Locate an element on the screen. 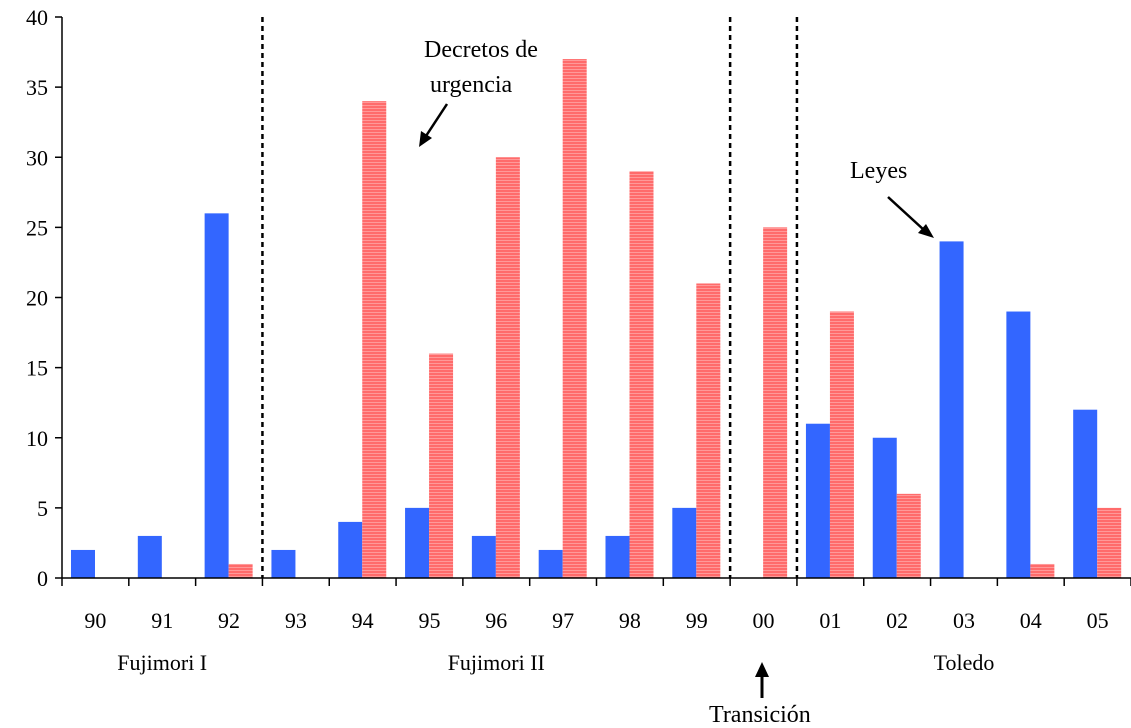 Image resolution: width=1131 pixels, height=728 pixels. y-tick-label: 30 is located at coordinates (37, 157).